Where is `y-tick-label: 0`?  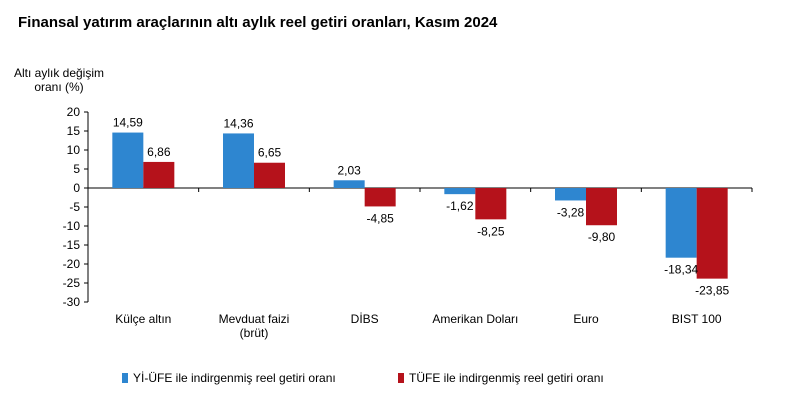 y-tick-label: 0 is located at coordinates (76, 188).